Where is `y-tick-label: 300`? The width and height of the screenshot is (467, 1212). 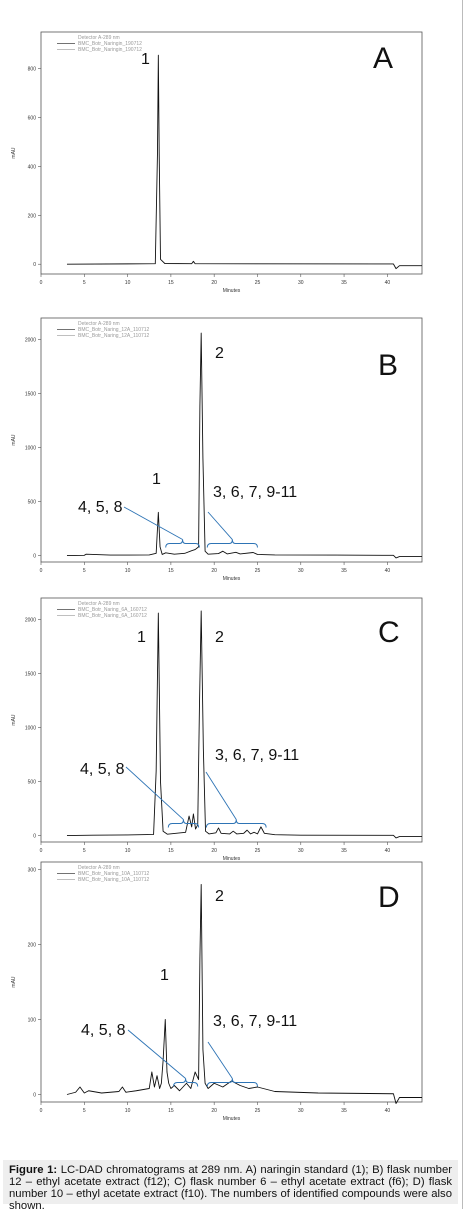
y-tick-label: 300 is located at coordinates (32, 871).